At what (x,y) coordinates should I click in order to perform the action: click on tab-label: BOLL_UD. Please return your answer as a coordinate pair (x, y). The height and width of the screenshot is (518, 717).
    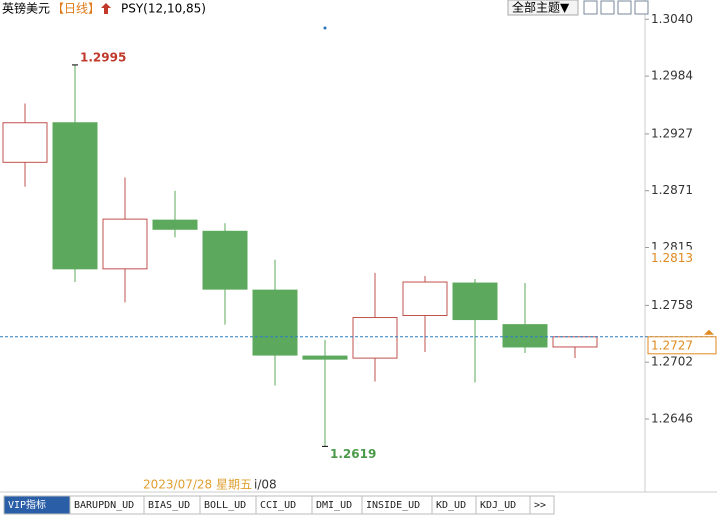
    Looking at the image, I should click on (225, 505).